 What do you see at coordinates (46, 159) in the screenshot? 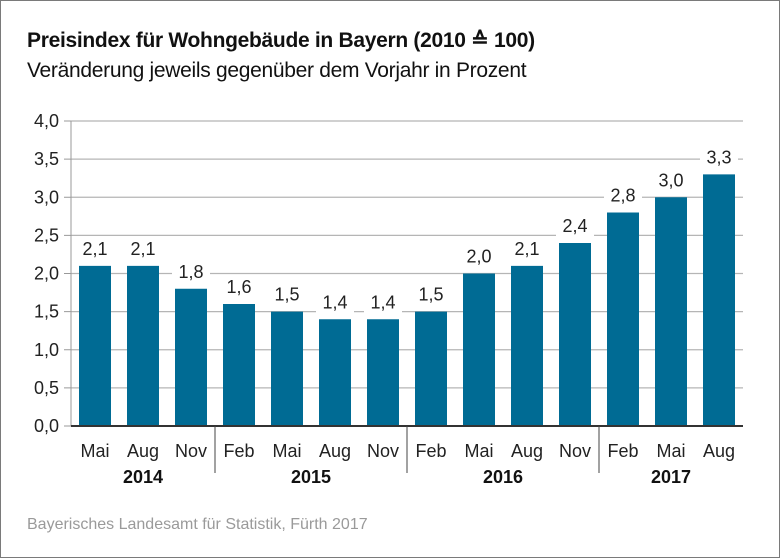
I see `y-tick-label: 3,5` at bounding box center [46, 159].